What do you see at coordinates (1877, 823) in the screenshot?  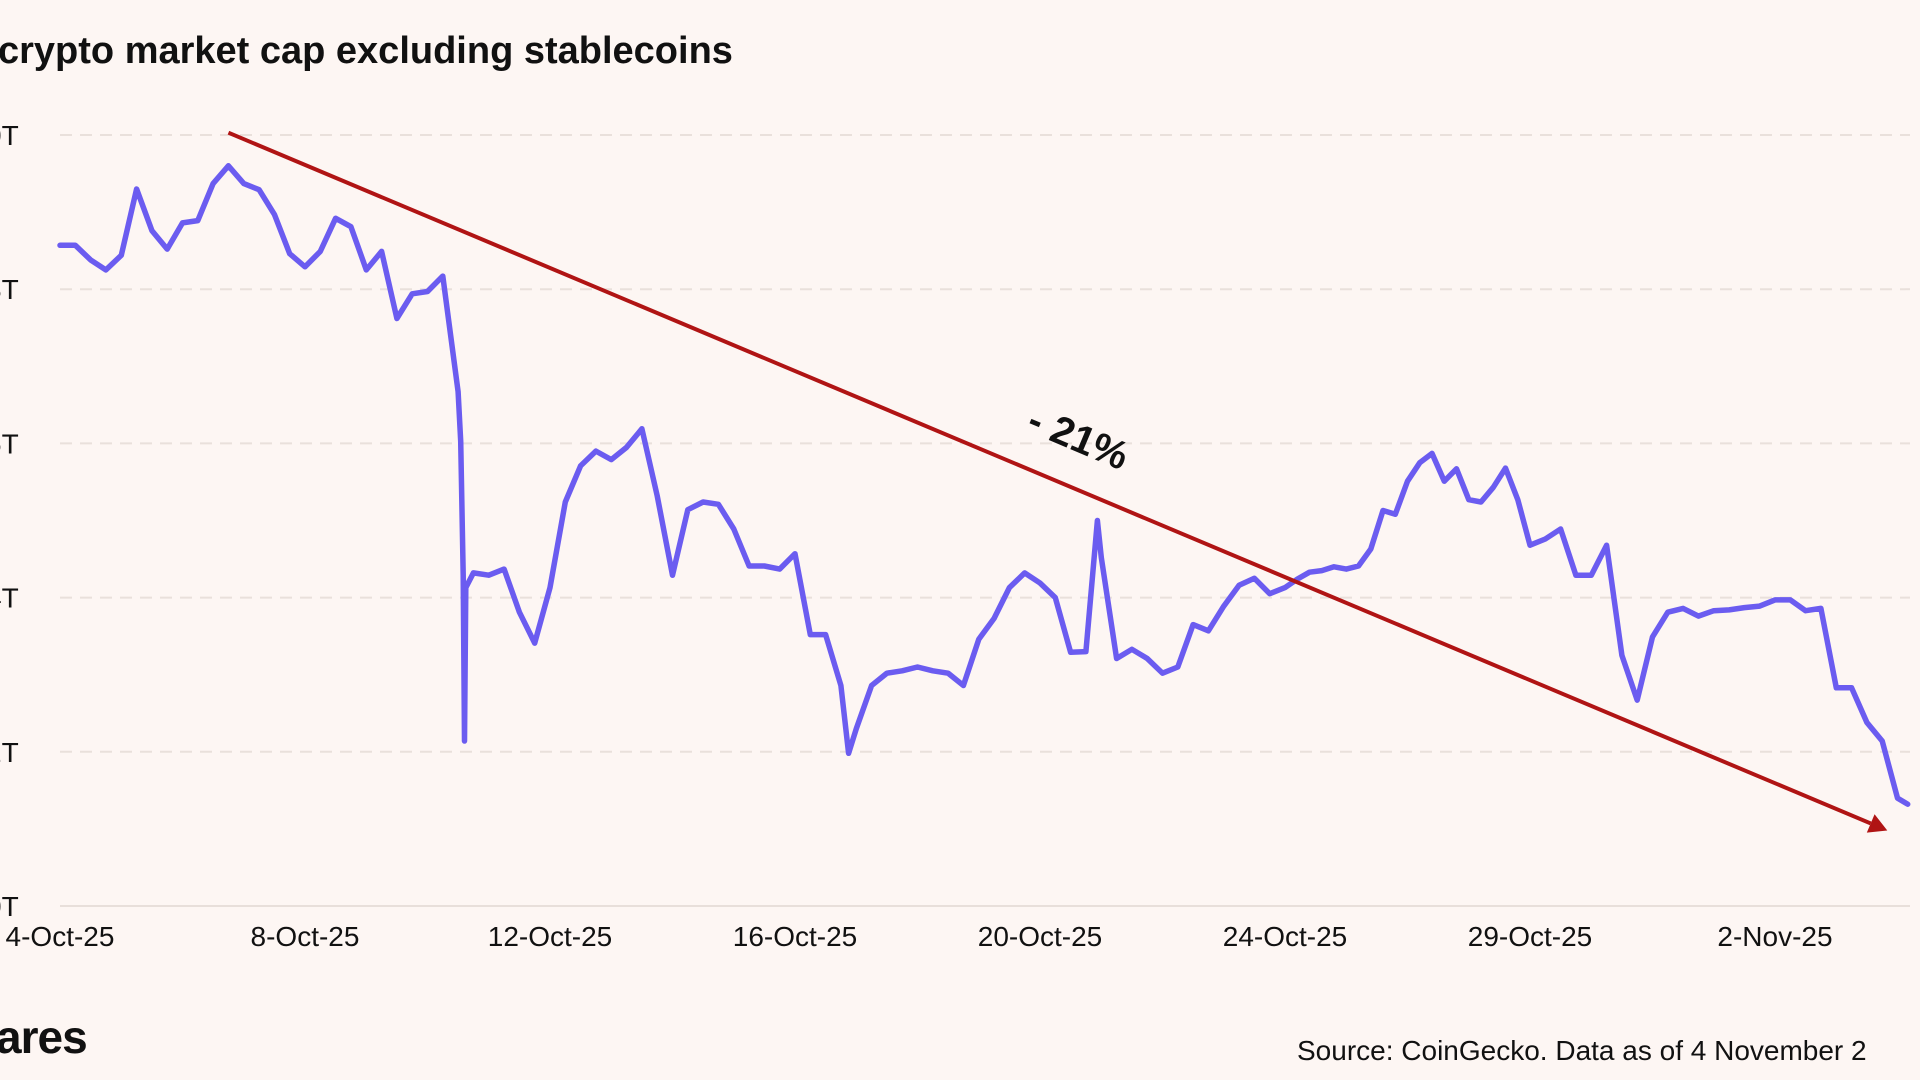 I see `trend-arrowhead` at bounding box center [1877, 823].